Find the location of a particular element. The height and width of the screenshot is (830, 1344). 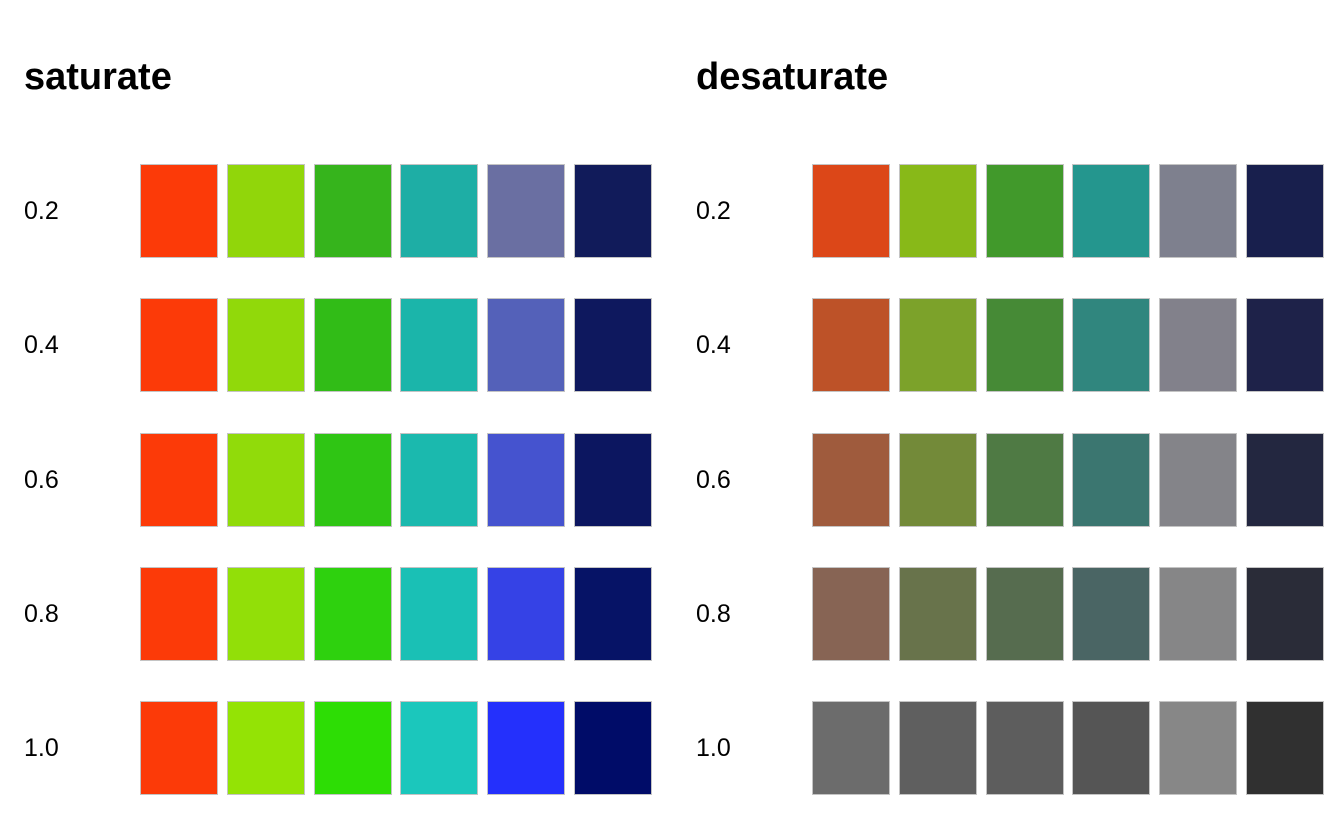

panel-title: saturate is located at coordinates (98, 77).